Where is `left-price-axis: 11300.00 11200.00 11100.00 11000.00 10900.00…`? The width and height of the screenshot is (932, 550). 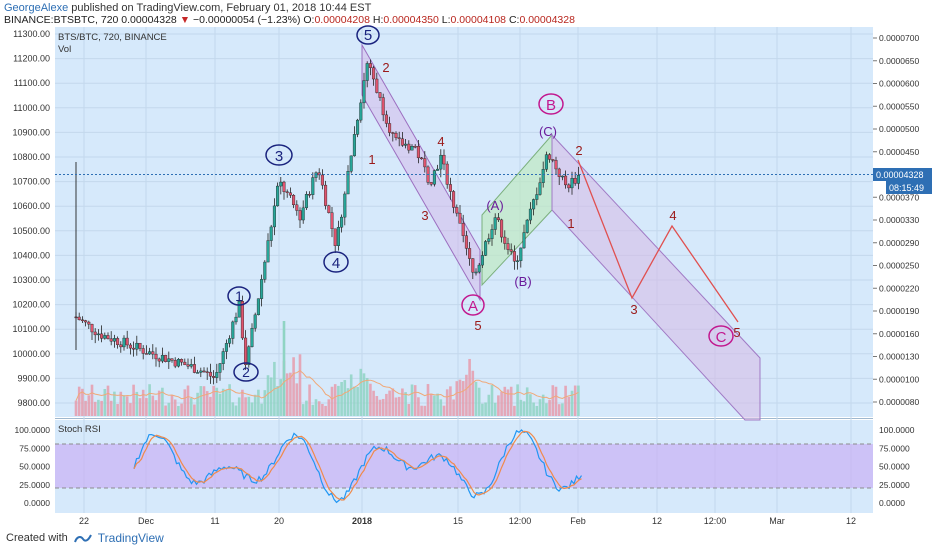 left-price-axis: 11300.00 11200.00 11100.00 11000.00 10900.00… is located at coordinates (31, 218).